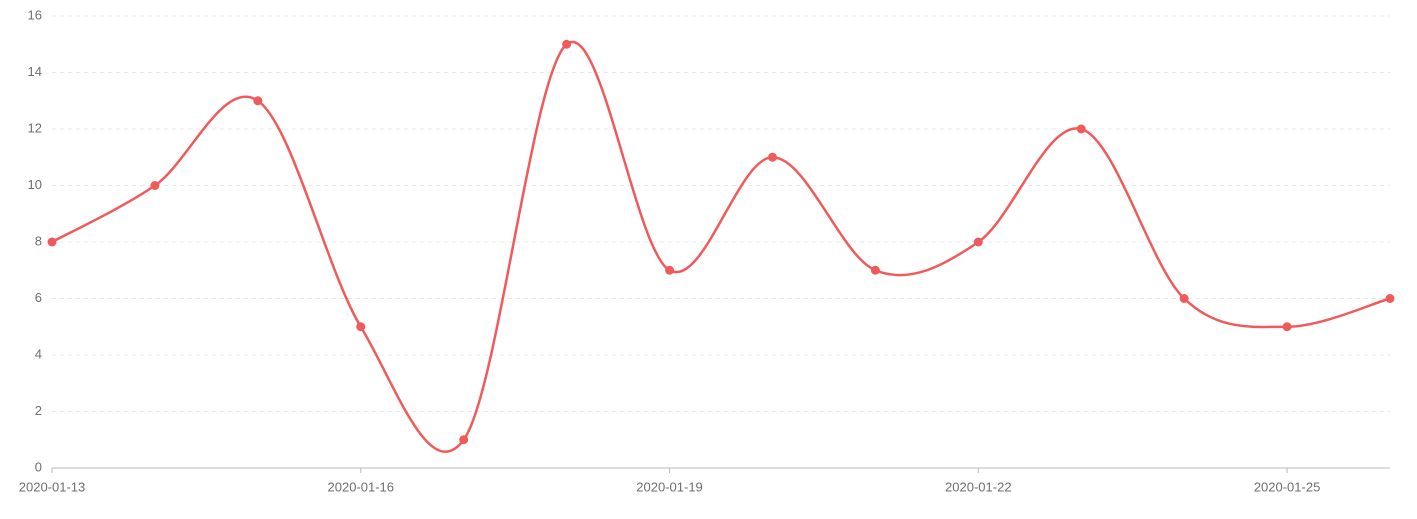 The width and height of the screenshot is (1417, 519). I want to click on y-tick-label: 2, so click(38, 410).